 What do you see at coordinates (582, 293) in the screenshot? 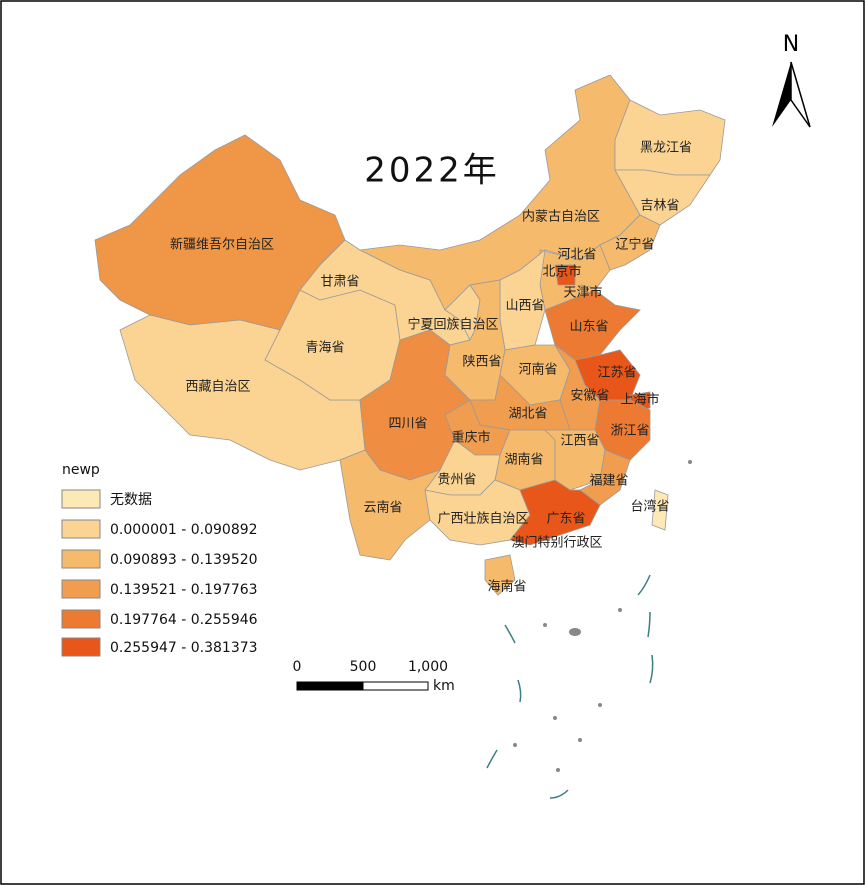
I see `province-label: 天津市` at bounding box center [582, 293].